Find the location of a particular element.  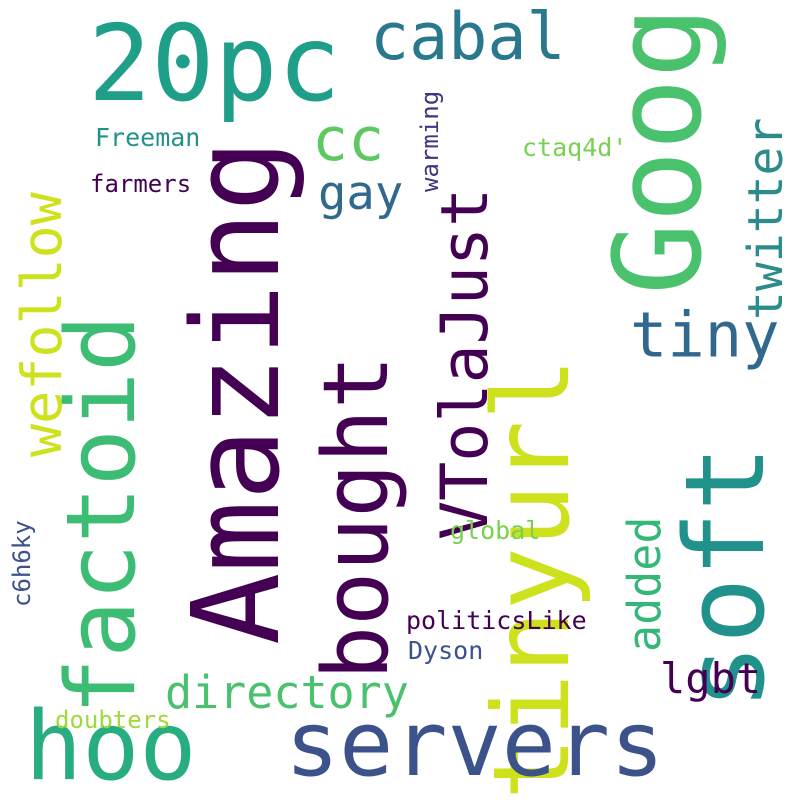

word-cabal: cabal is located at coordinates (468, 37).